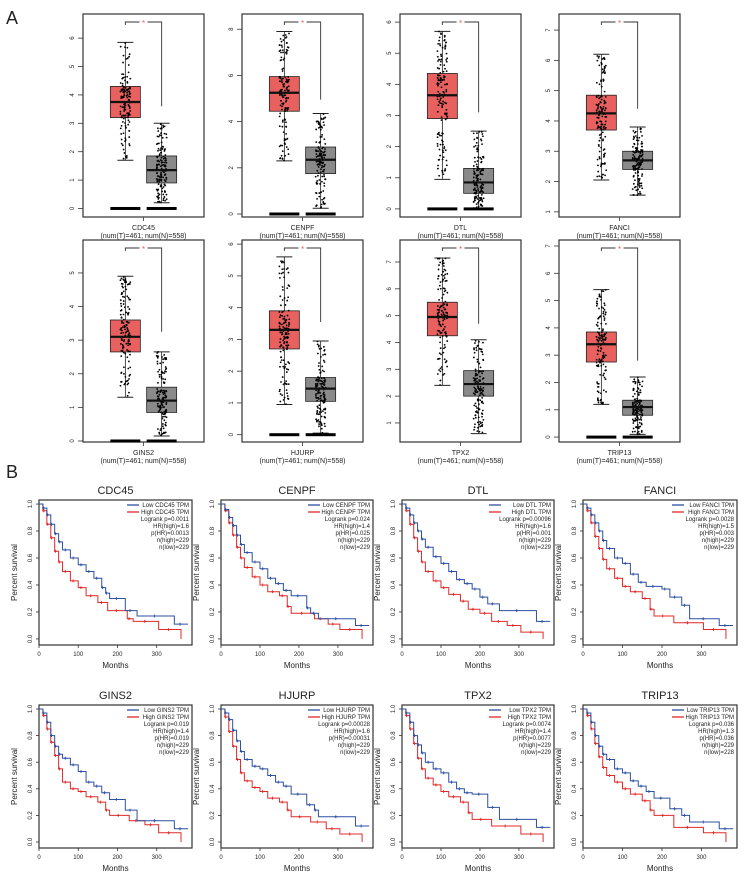 Image resolution: width=744 pixels, height=881 pixels. Describe the element at coordinates (549, 246) in the screenshot. I see `y-tick-label: 7` at that location.